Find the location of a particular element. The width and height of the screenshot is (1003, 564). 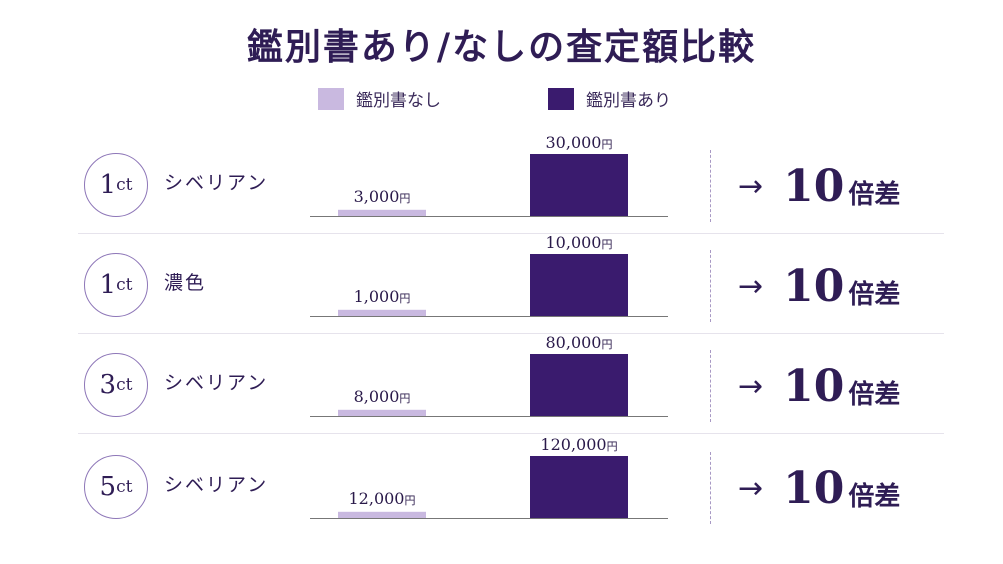

legend-item-with: 鑑別書あり is located at coordinates (609, 98).